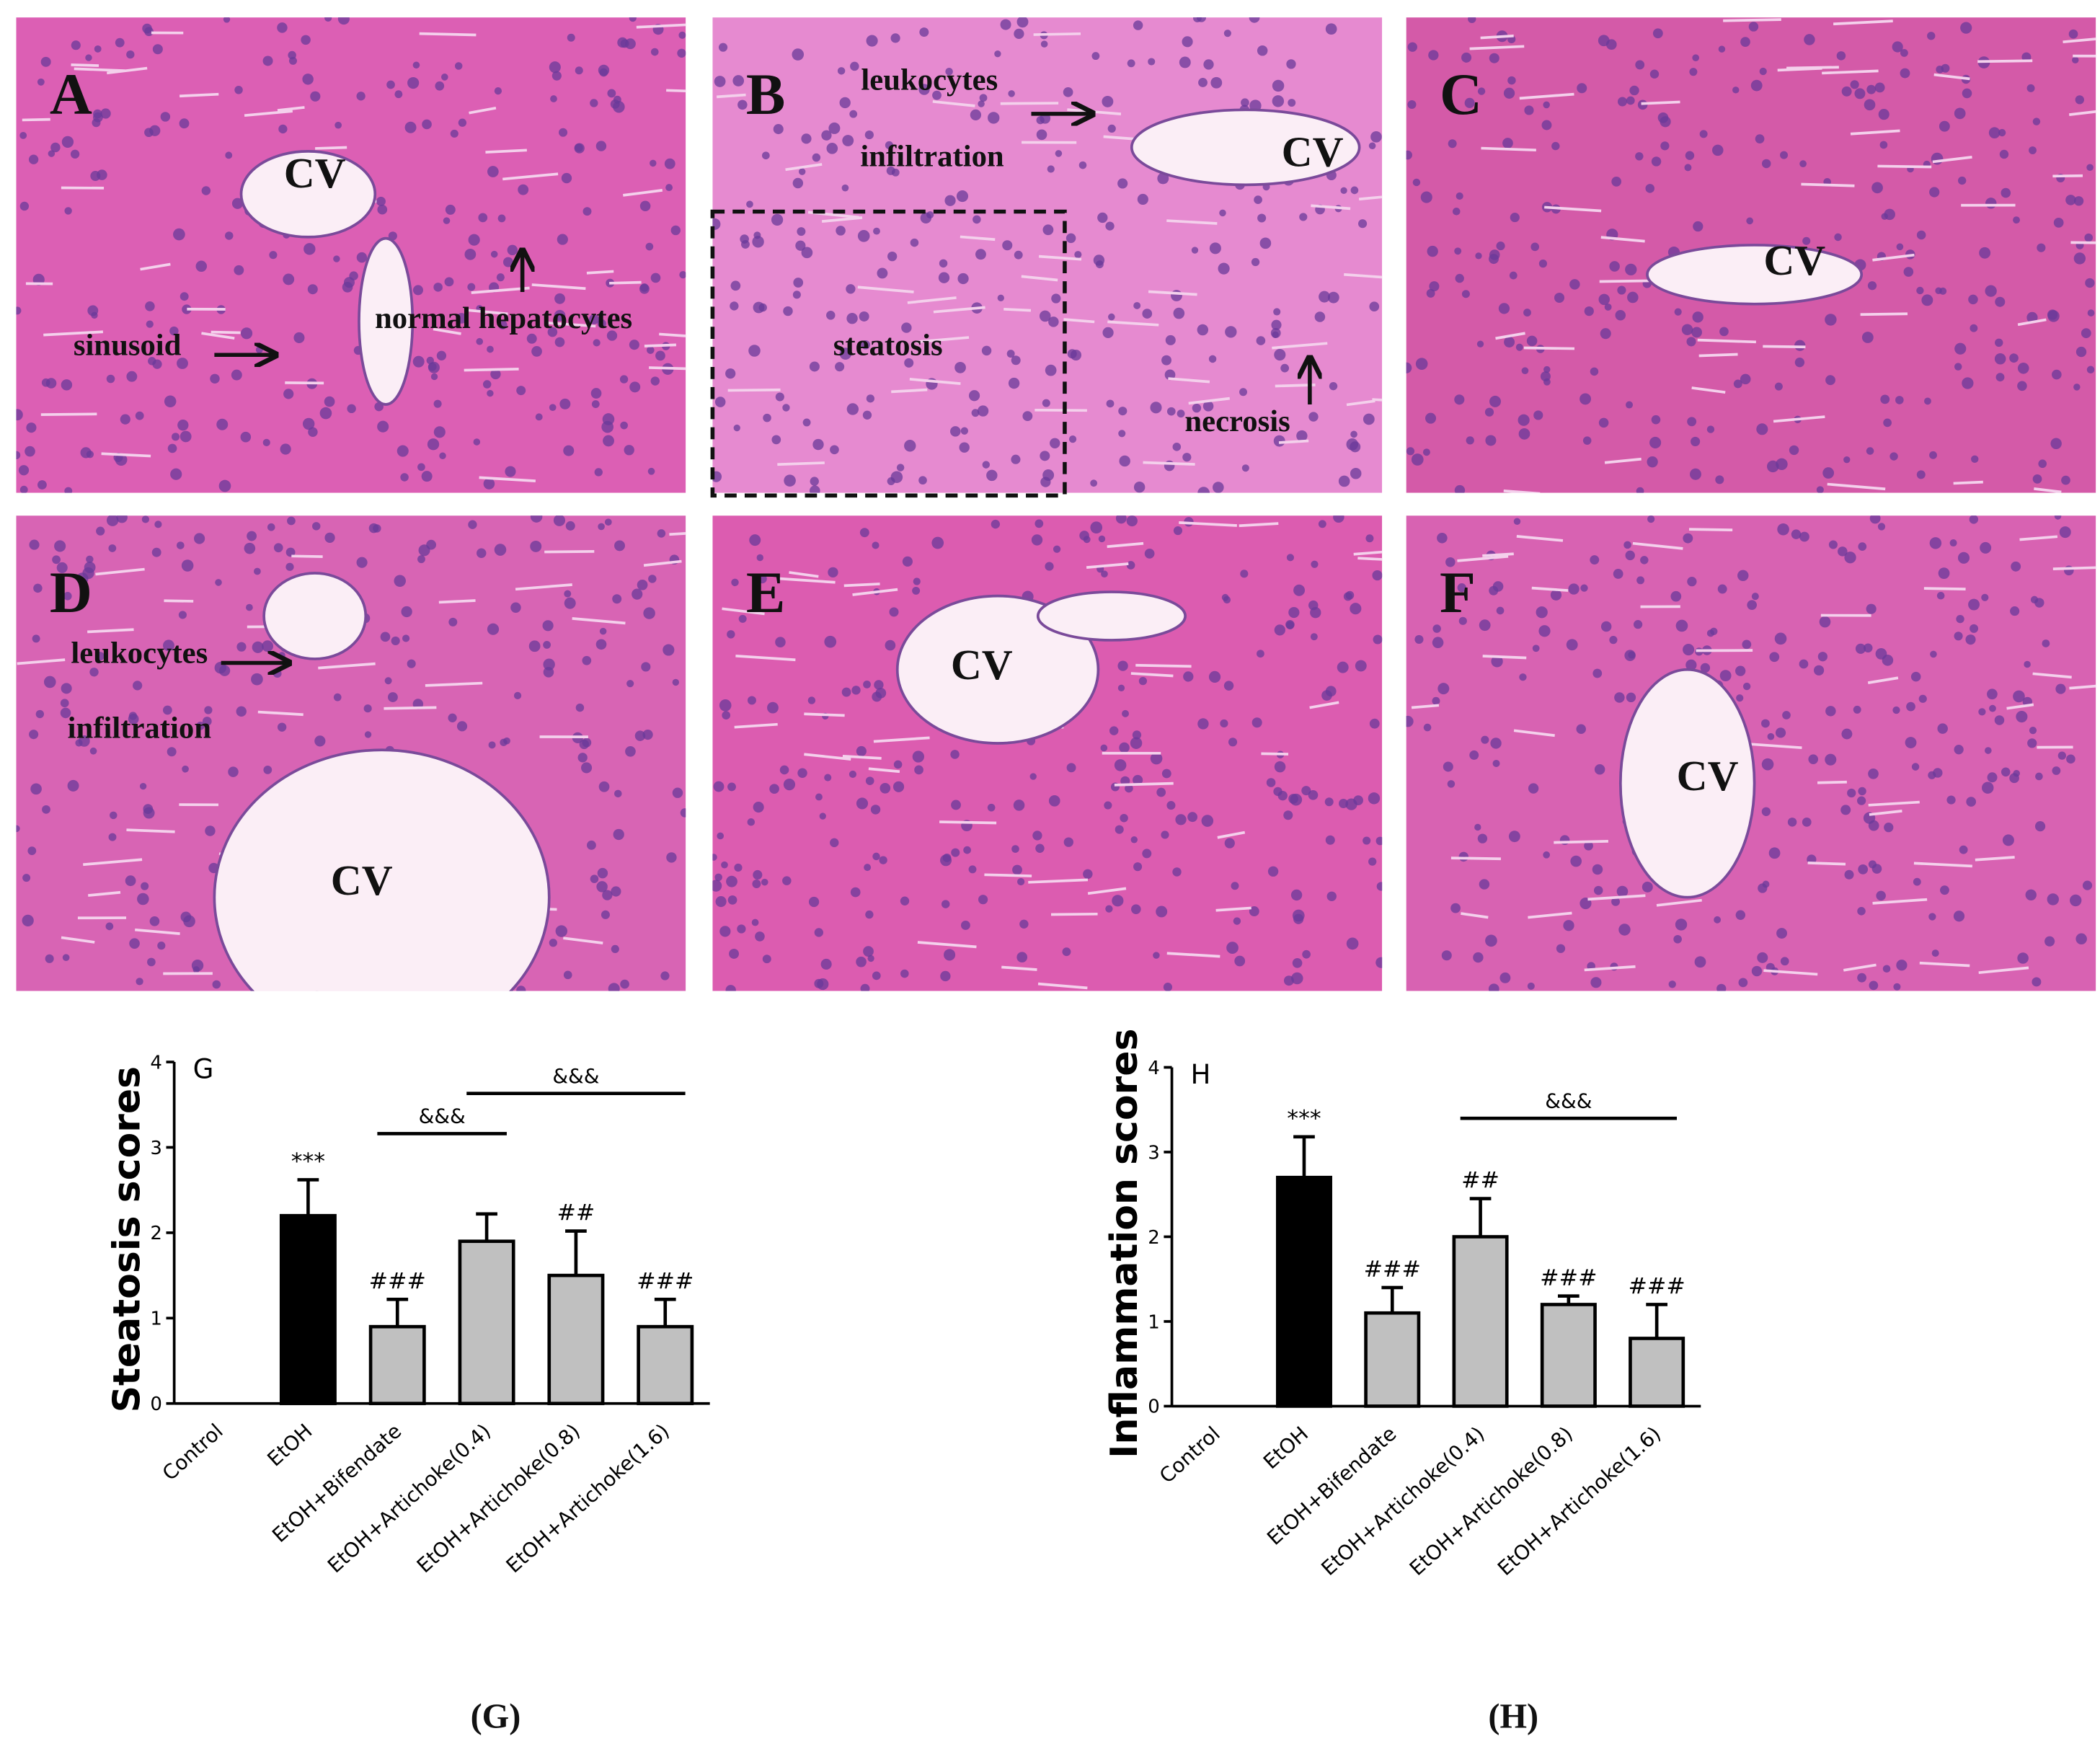 Image resolution: width=2100 pixels, height=1749 pixels. I want to click on significance-label: ##, so click(576, 1213).